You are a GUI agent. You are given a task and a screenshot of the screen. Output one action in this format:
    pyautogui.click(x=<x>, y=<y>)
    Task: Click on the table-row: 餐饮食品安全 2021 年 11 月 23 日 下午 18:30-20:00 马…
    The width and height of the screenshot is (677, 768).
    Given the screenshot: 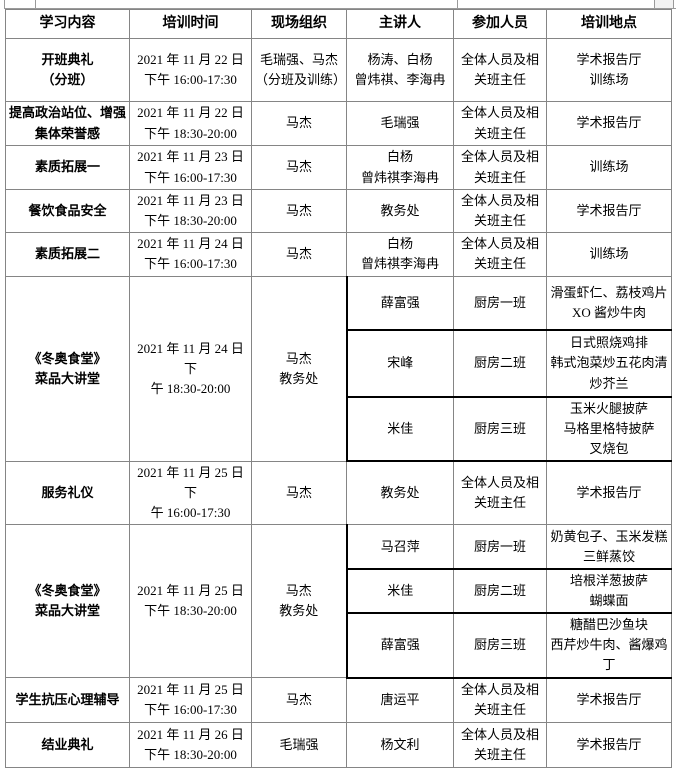 What is the action you would take?
    pyautogui.click(x=338, y=211)
    